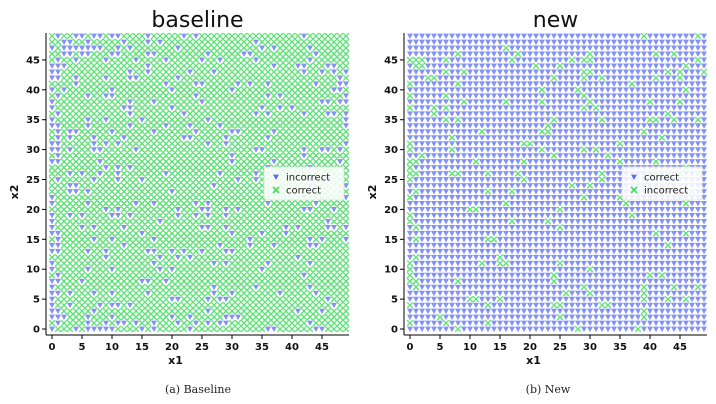 The width and height of the screenshot is (716, 404). I want to click on y-tick-label: 35, so click(33, 120).